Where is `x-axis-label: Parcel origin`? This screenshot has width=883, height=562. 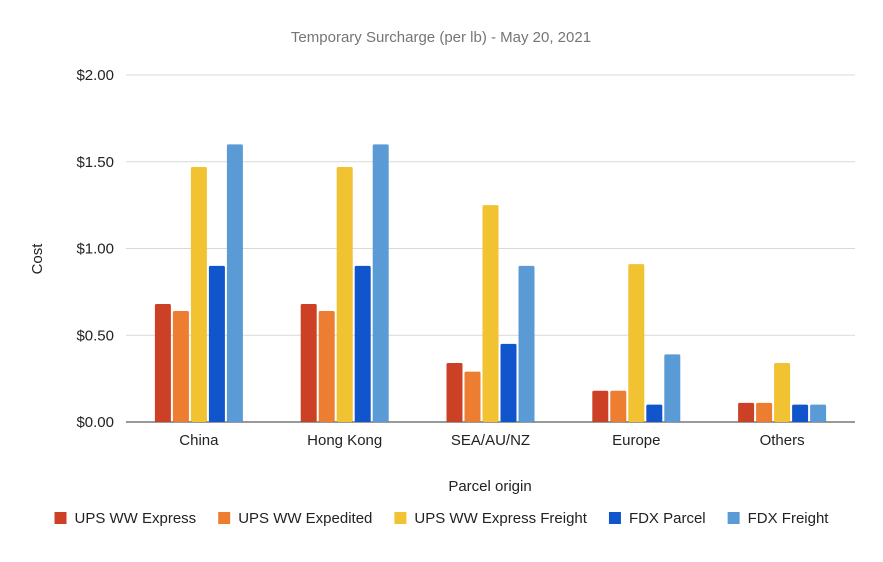 x-axis-label: Parcel origin is located at coordinates (489, 486).